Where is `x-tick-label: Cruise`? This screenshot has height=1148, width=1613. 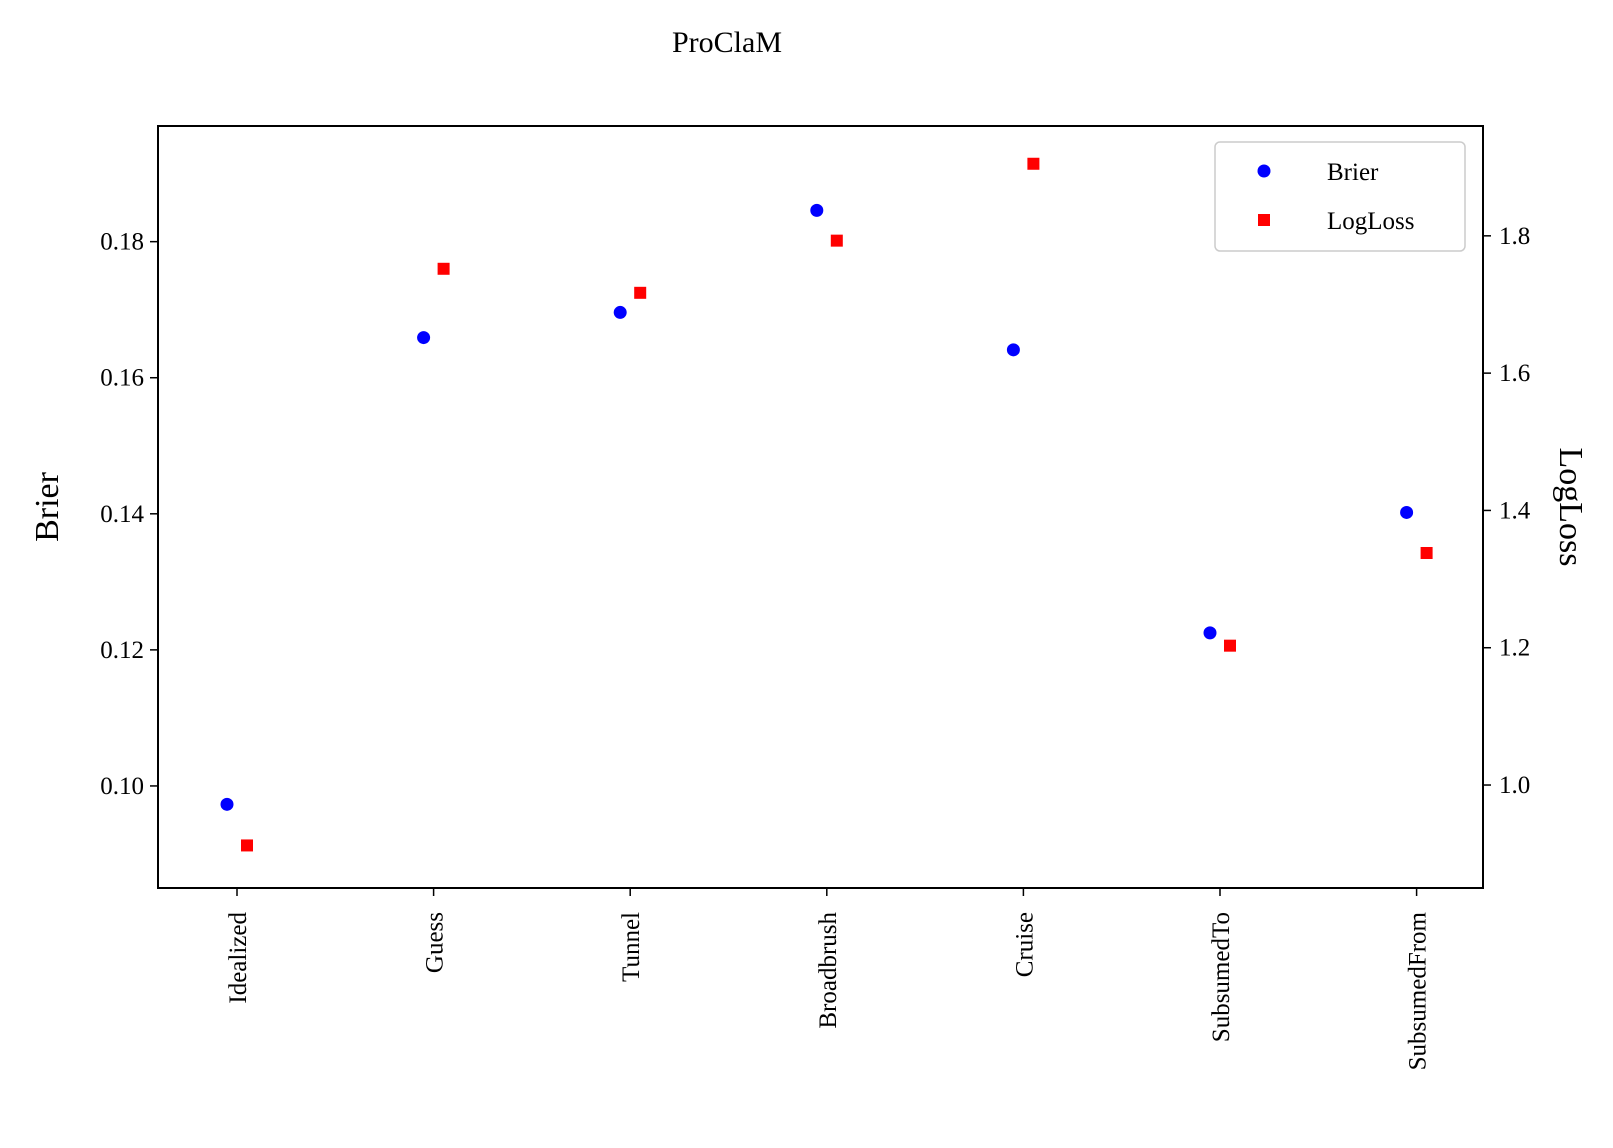 x-tick-label: Cruise is located at coordinates (1024, 944).